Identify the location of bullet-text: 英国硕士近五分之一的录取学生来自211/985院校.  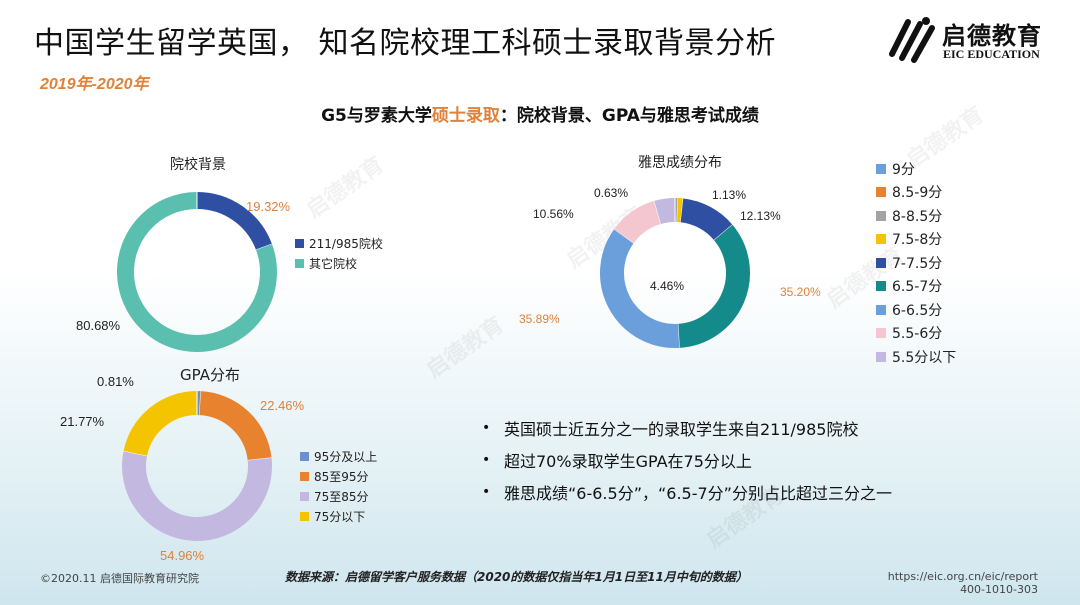
(681, 429).